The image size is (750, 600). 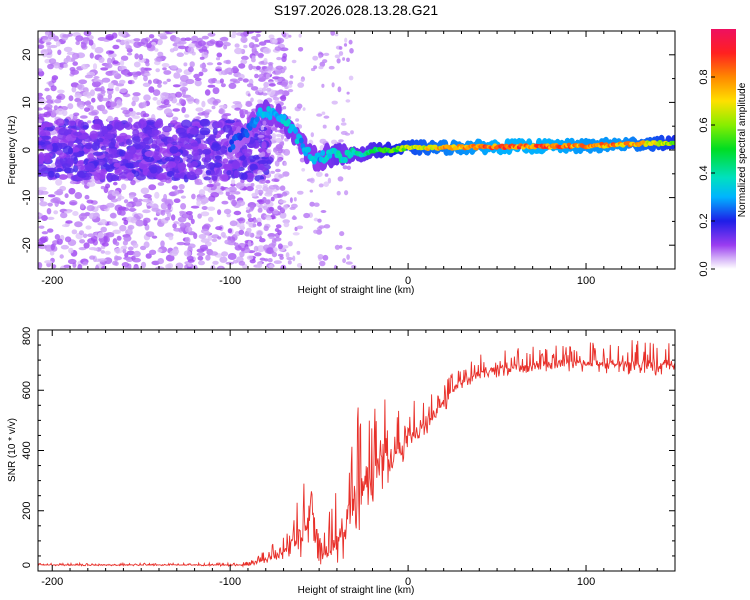 What do you see at coordinates (704, 268) in the screenshot?
I see `colorbar-tick-label: 0.0` at bounding box center [704, 268].